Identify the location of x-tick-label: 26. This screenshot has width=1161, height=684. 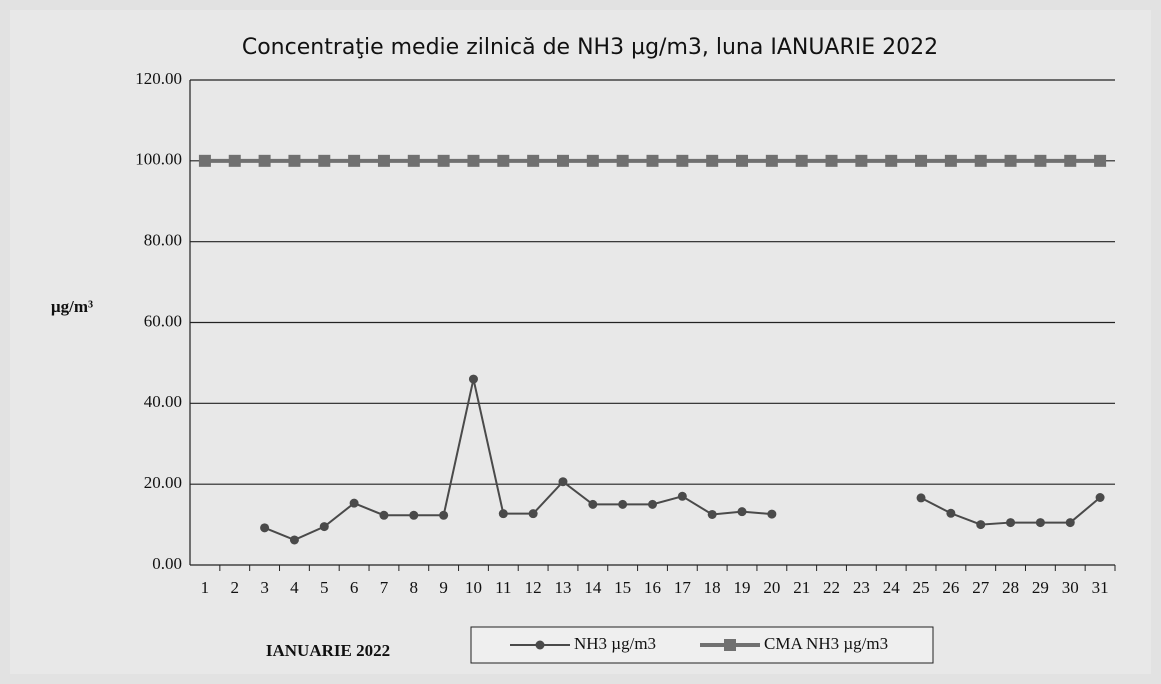
(950, 587).